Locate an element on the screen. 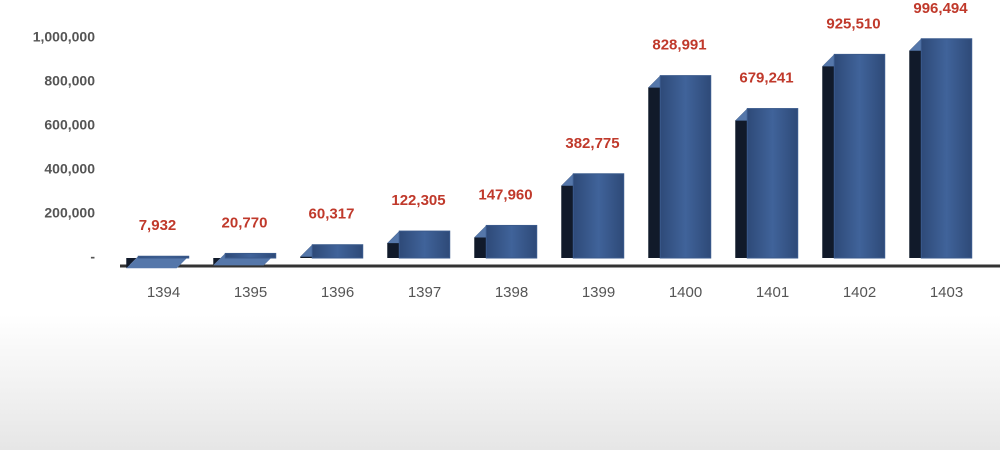 This screenshot has height=450, width=1000. y-tick-label: - is located at coordinates (92, 257).